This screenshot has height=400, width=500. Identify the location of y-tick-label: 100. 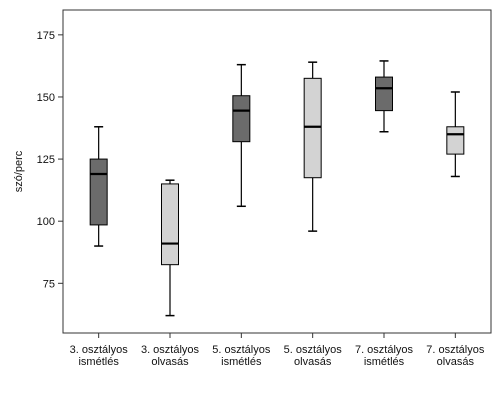
(46, 222).